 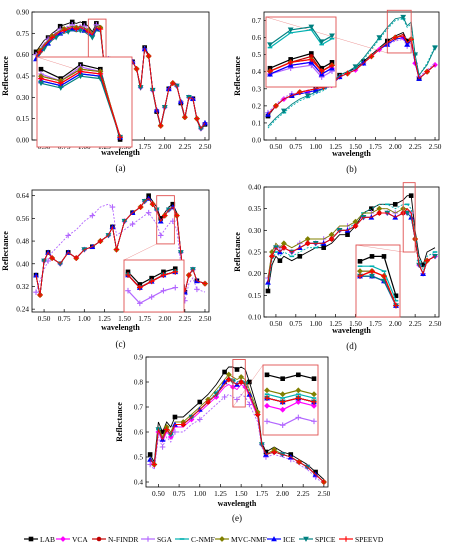 What do you see at coordinates (22, 218) in the screenshot?
I see `y-tick-label: 0.56` at bounding box center [22, 218].